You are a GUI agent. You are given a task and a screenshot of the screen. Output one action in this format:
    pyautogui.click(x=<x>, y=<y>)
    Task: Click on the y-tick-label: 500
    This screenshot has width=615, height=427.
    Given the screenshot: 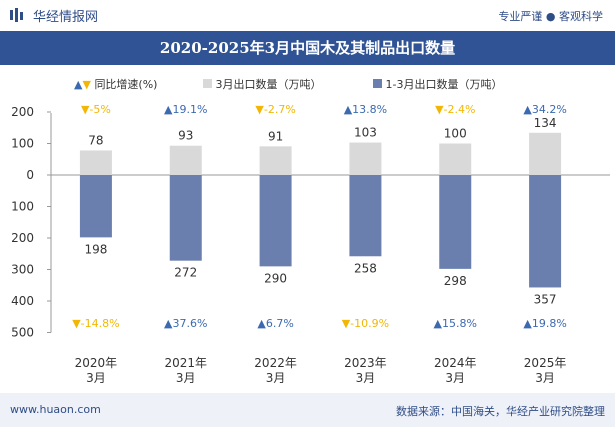 What is the action you would take?
    pyautogui.click(x=22, y=333)
    